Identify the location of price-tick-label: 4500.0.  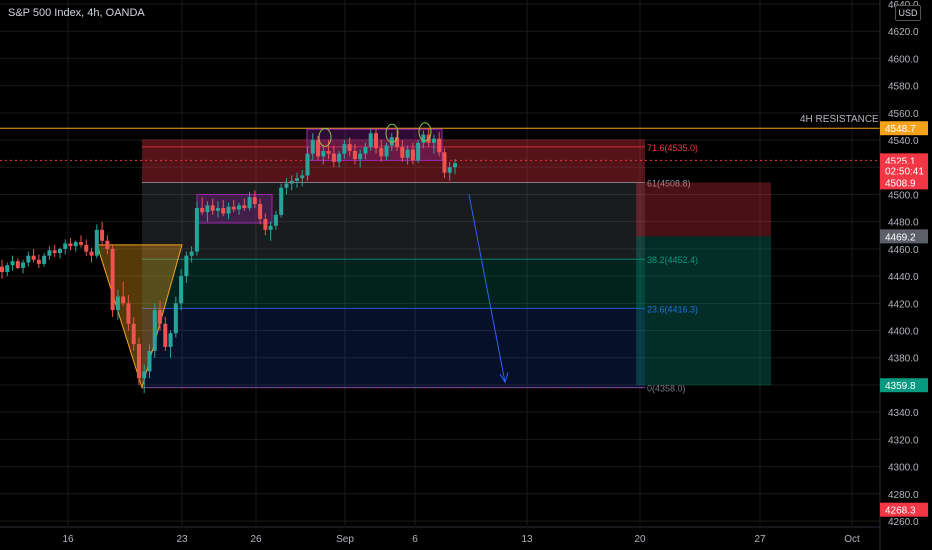
(903, 195).